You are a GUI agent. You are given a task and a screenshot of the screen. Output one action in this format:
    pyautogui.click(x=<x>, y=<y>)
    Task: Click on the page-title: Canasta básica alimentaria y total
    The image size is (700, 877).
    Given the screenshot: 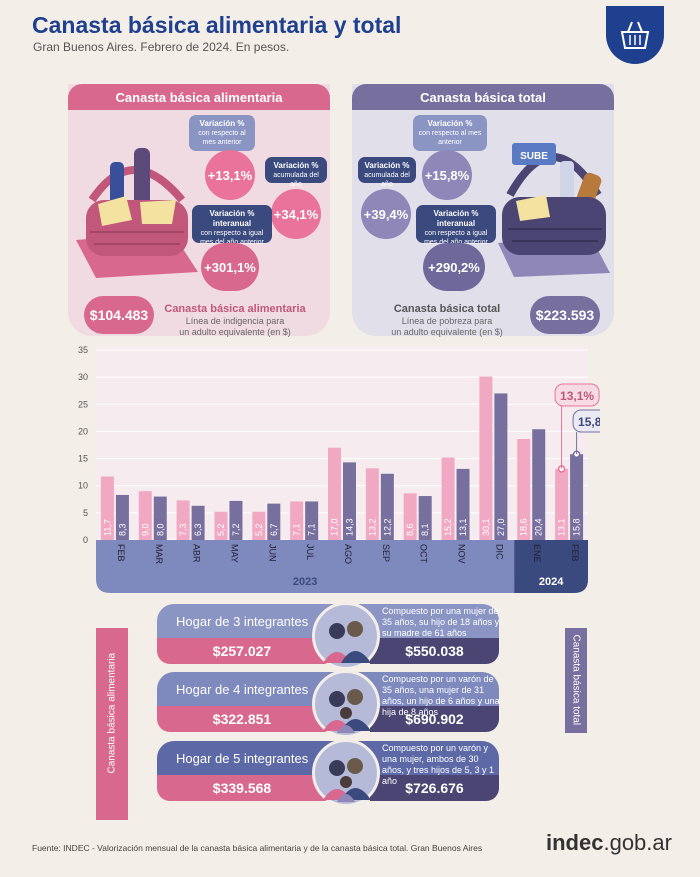 What is the action you would take?
    pyautogui.click(x=217, y=25)
    